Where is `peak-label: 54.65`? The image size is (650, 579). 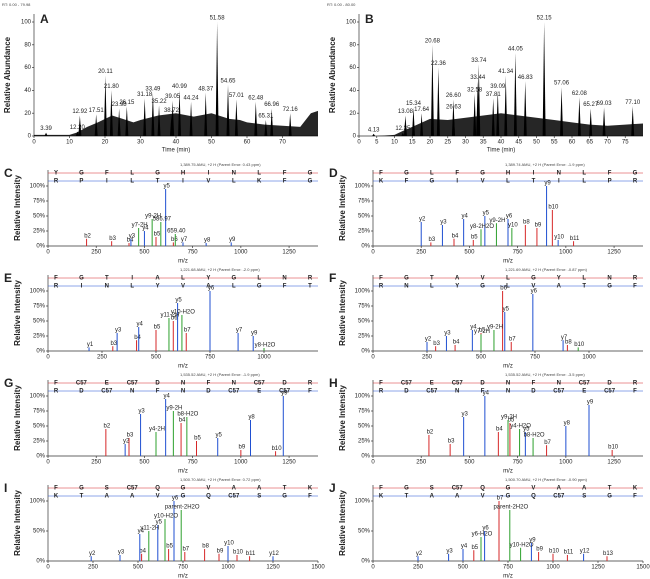
peak-label: 54.65 is located at coordinates (228, 81).